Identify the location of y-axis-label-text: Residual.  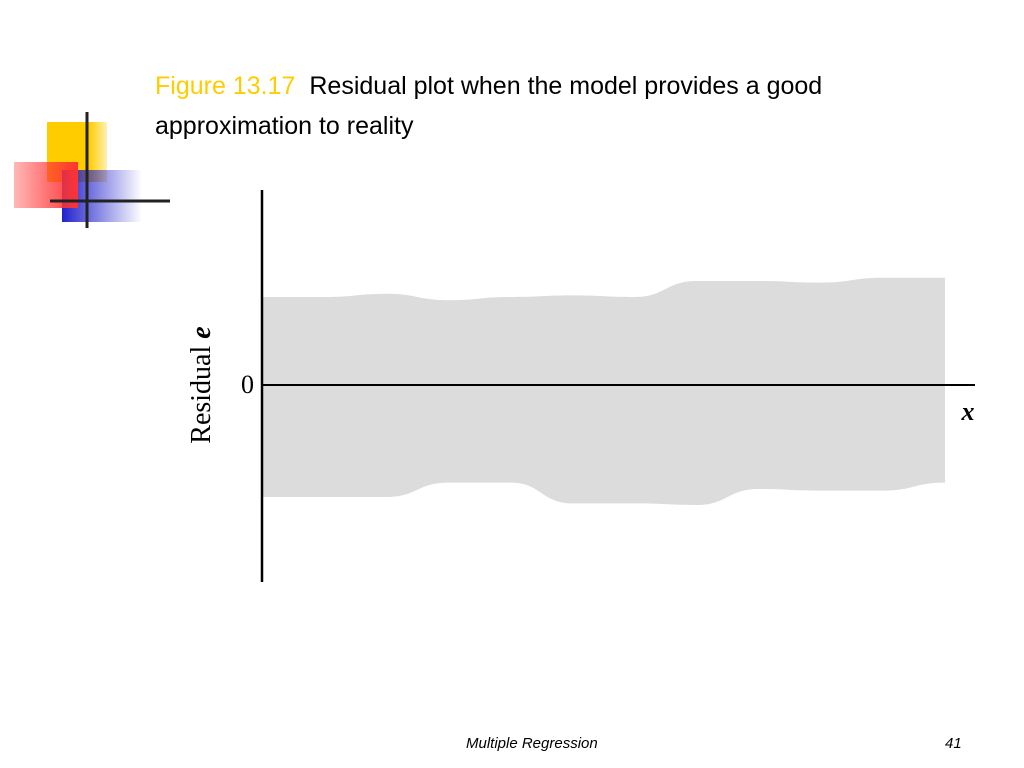
(201, 395).